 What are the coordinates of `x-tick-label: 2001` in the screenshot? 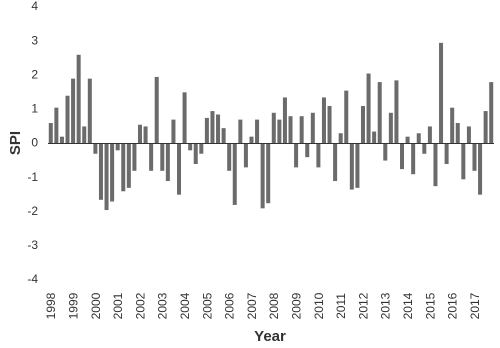 It's located at (118, 305).